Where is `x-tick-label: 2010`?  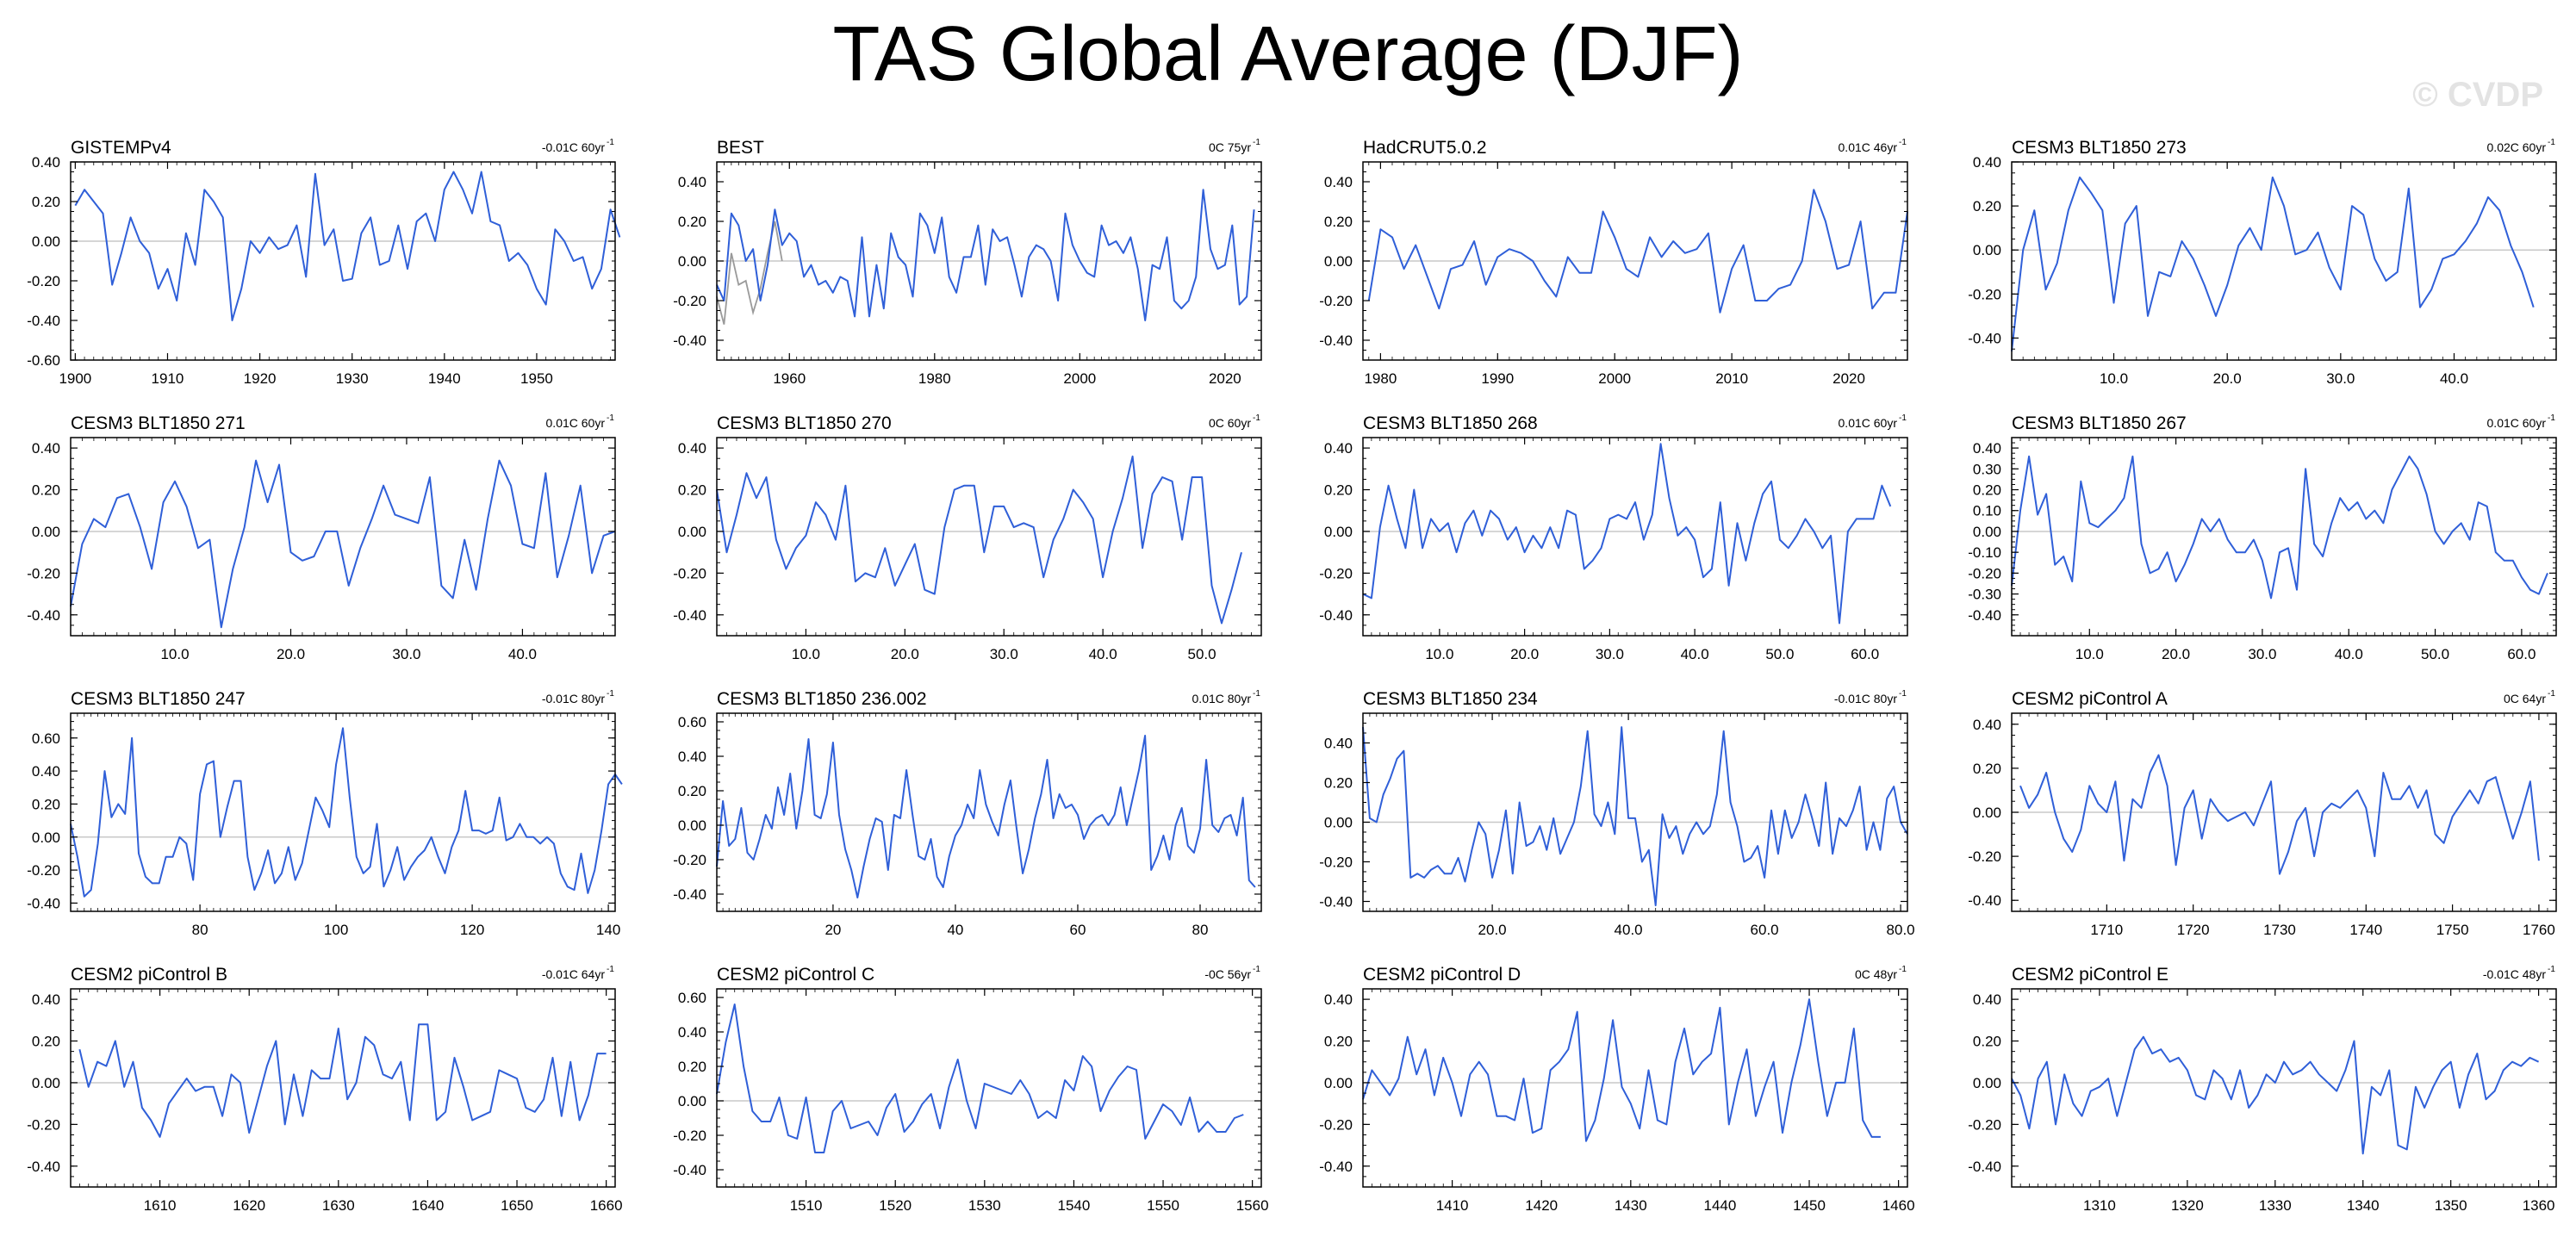
x-tick-label: 2010 is located at coordinates (1732, 378).